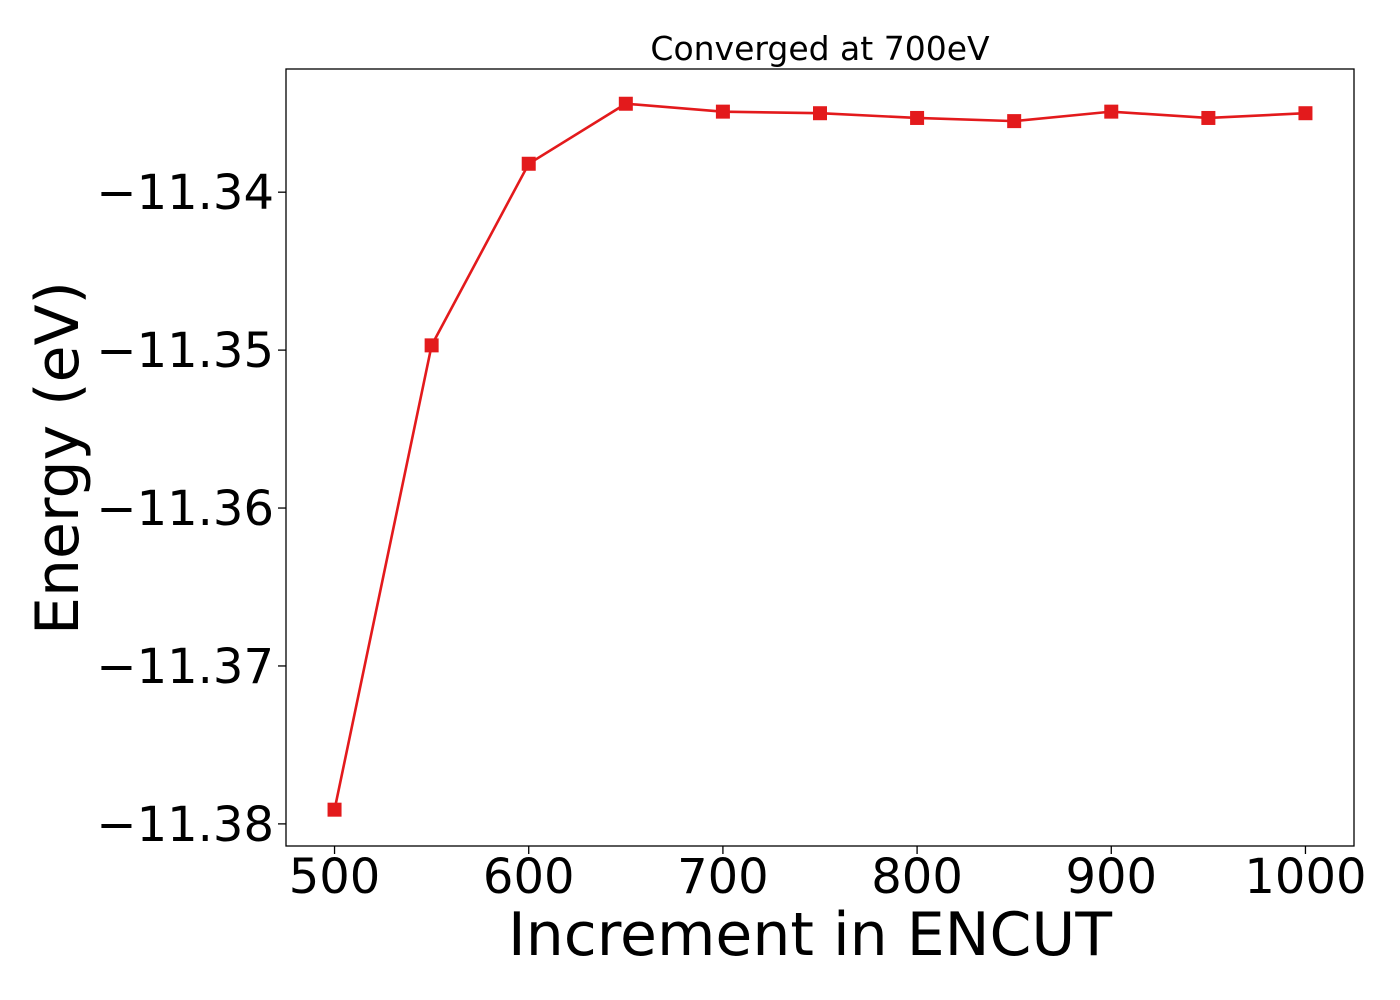  I want to click on x-tick-label: 1000, so click(1305, 877).